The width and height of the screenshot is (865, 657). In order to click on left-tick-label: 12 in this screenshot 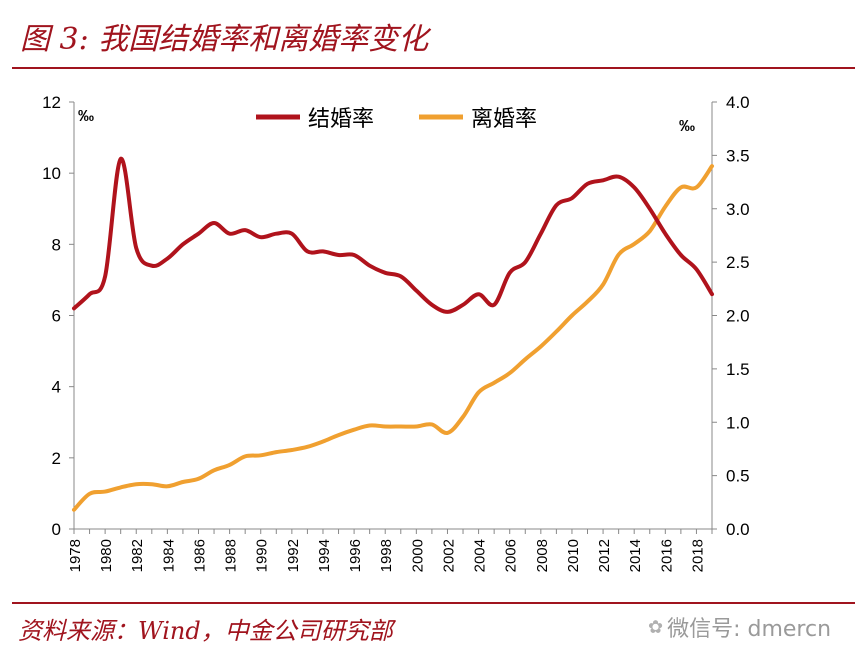, I will do `click(51, 102)`.